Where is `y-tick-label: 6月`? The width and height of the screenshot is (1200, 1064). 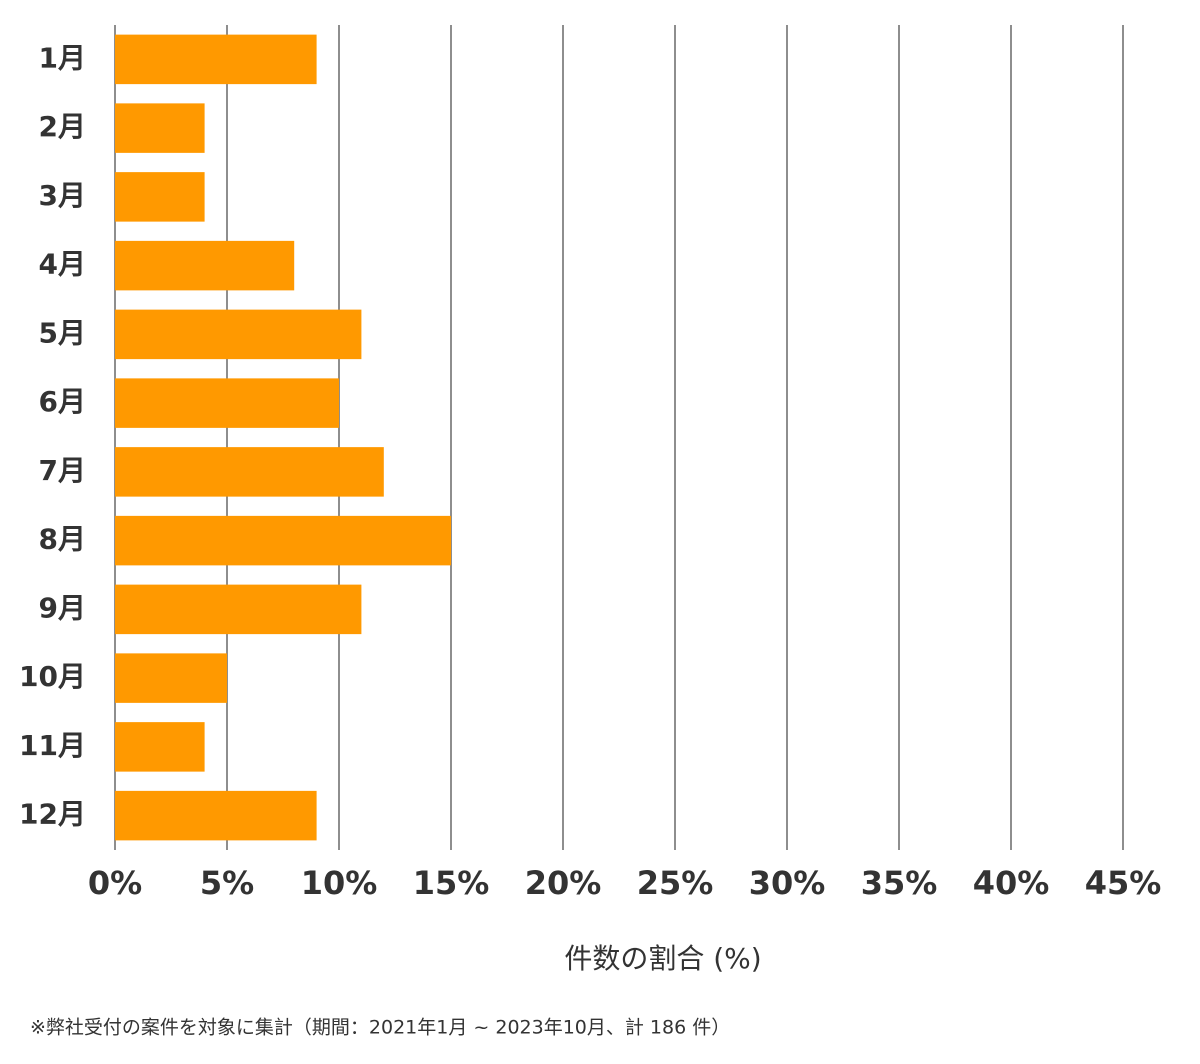
y-tick-label: 6月 is located at coordinates (62, 401).